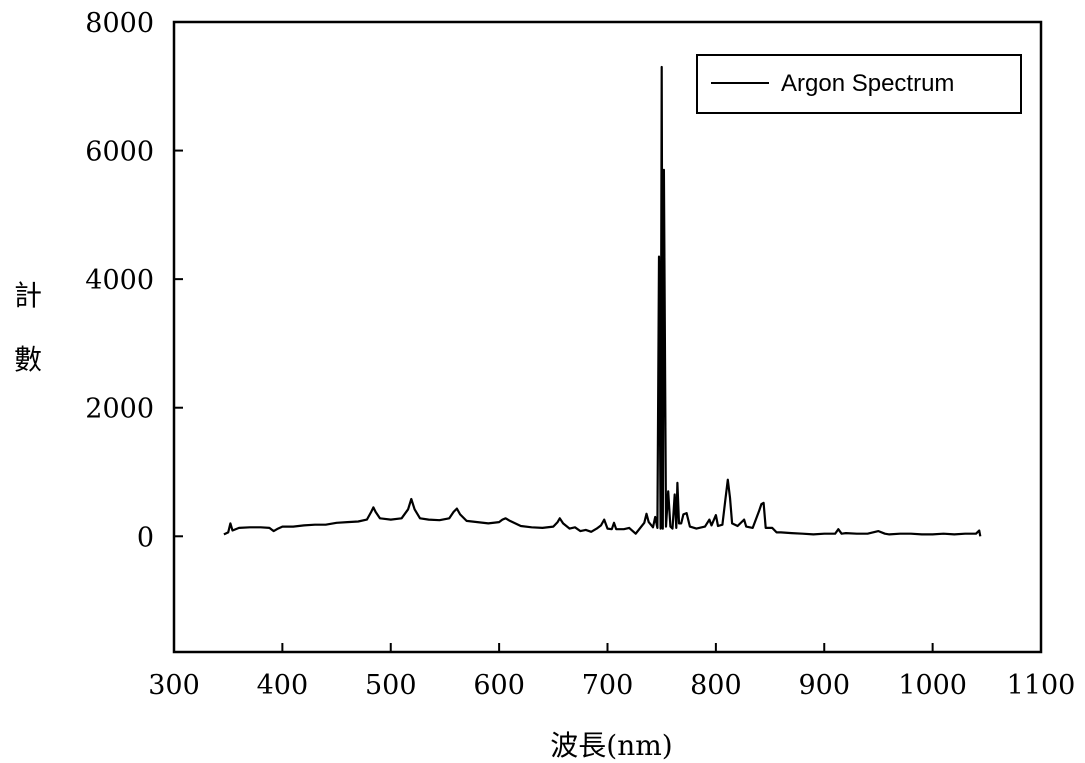 This screenshot has width=1085, height=763. What do you see at coordinates (119, 280) in the screenshot?
I see `y-tick-label: 4000` at bounding box center [119, 280].